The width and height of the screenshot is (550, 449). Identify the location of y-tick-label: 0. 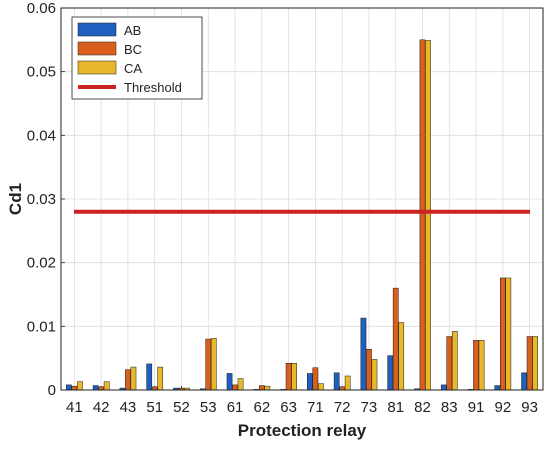
(52, 390).